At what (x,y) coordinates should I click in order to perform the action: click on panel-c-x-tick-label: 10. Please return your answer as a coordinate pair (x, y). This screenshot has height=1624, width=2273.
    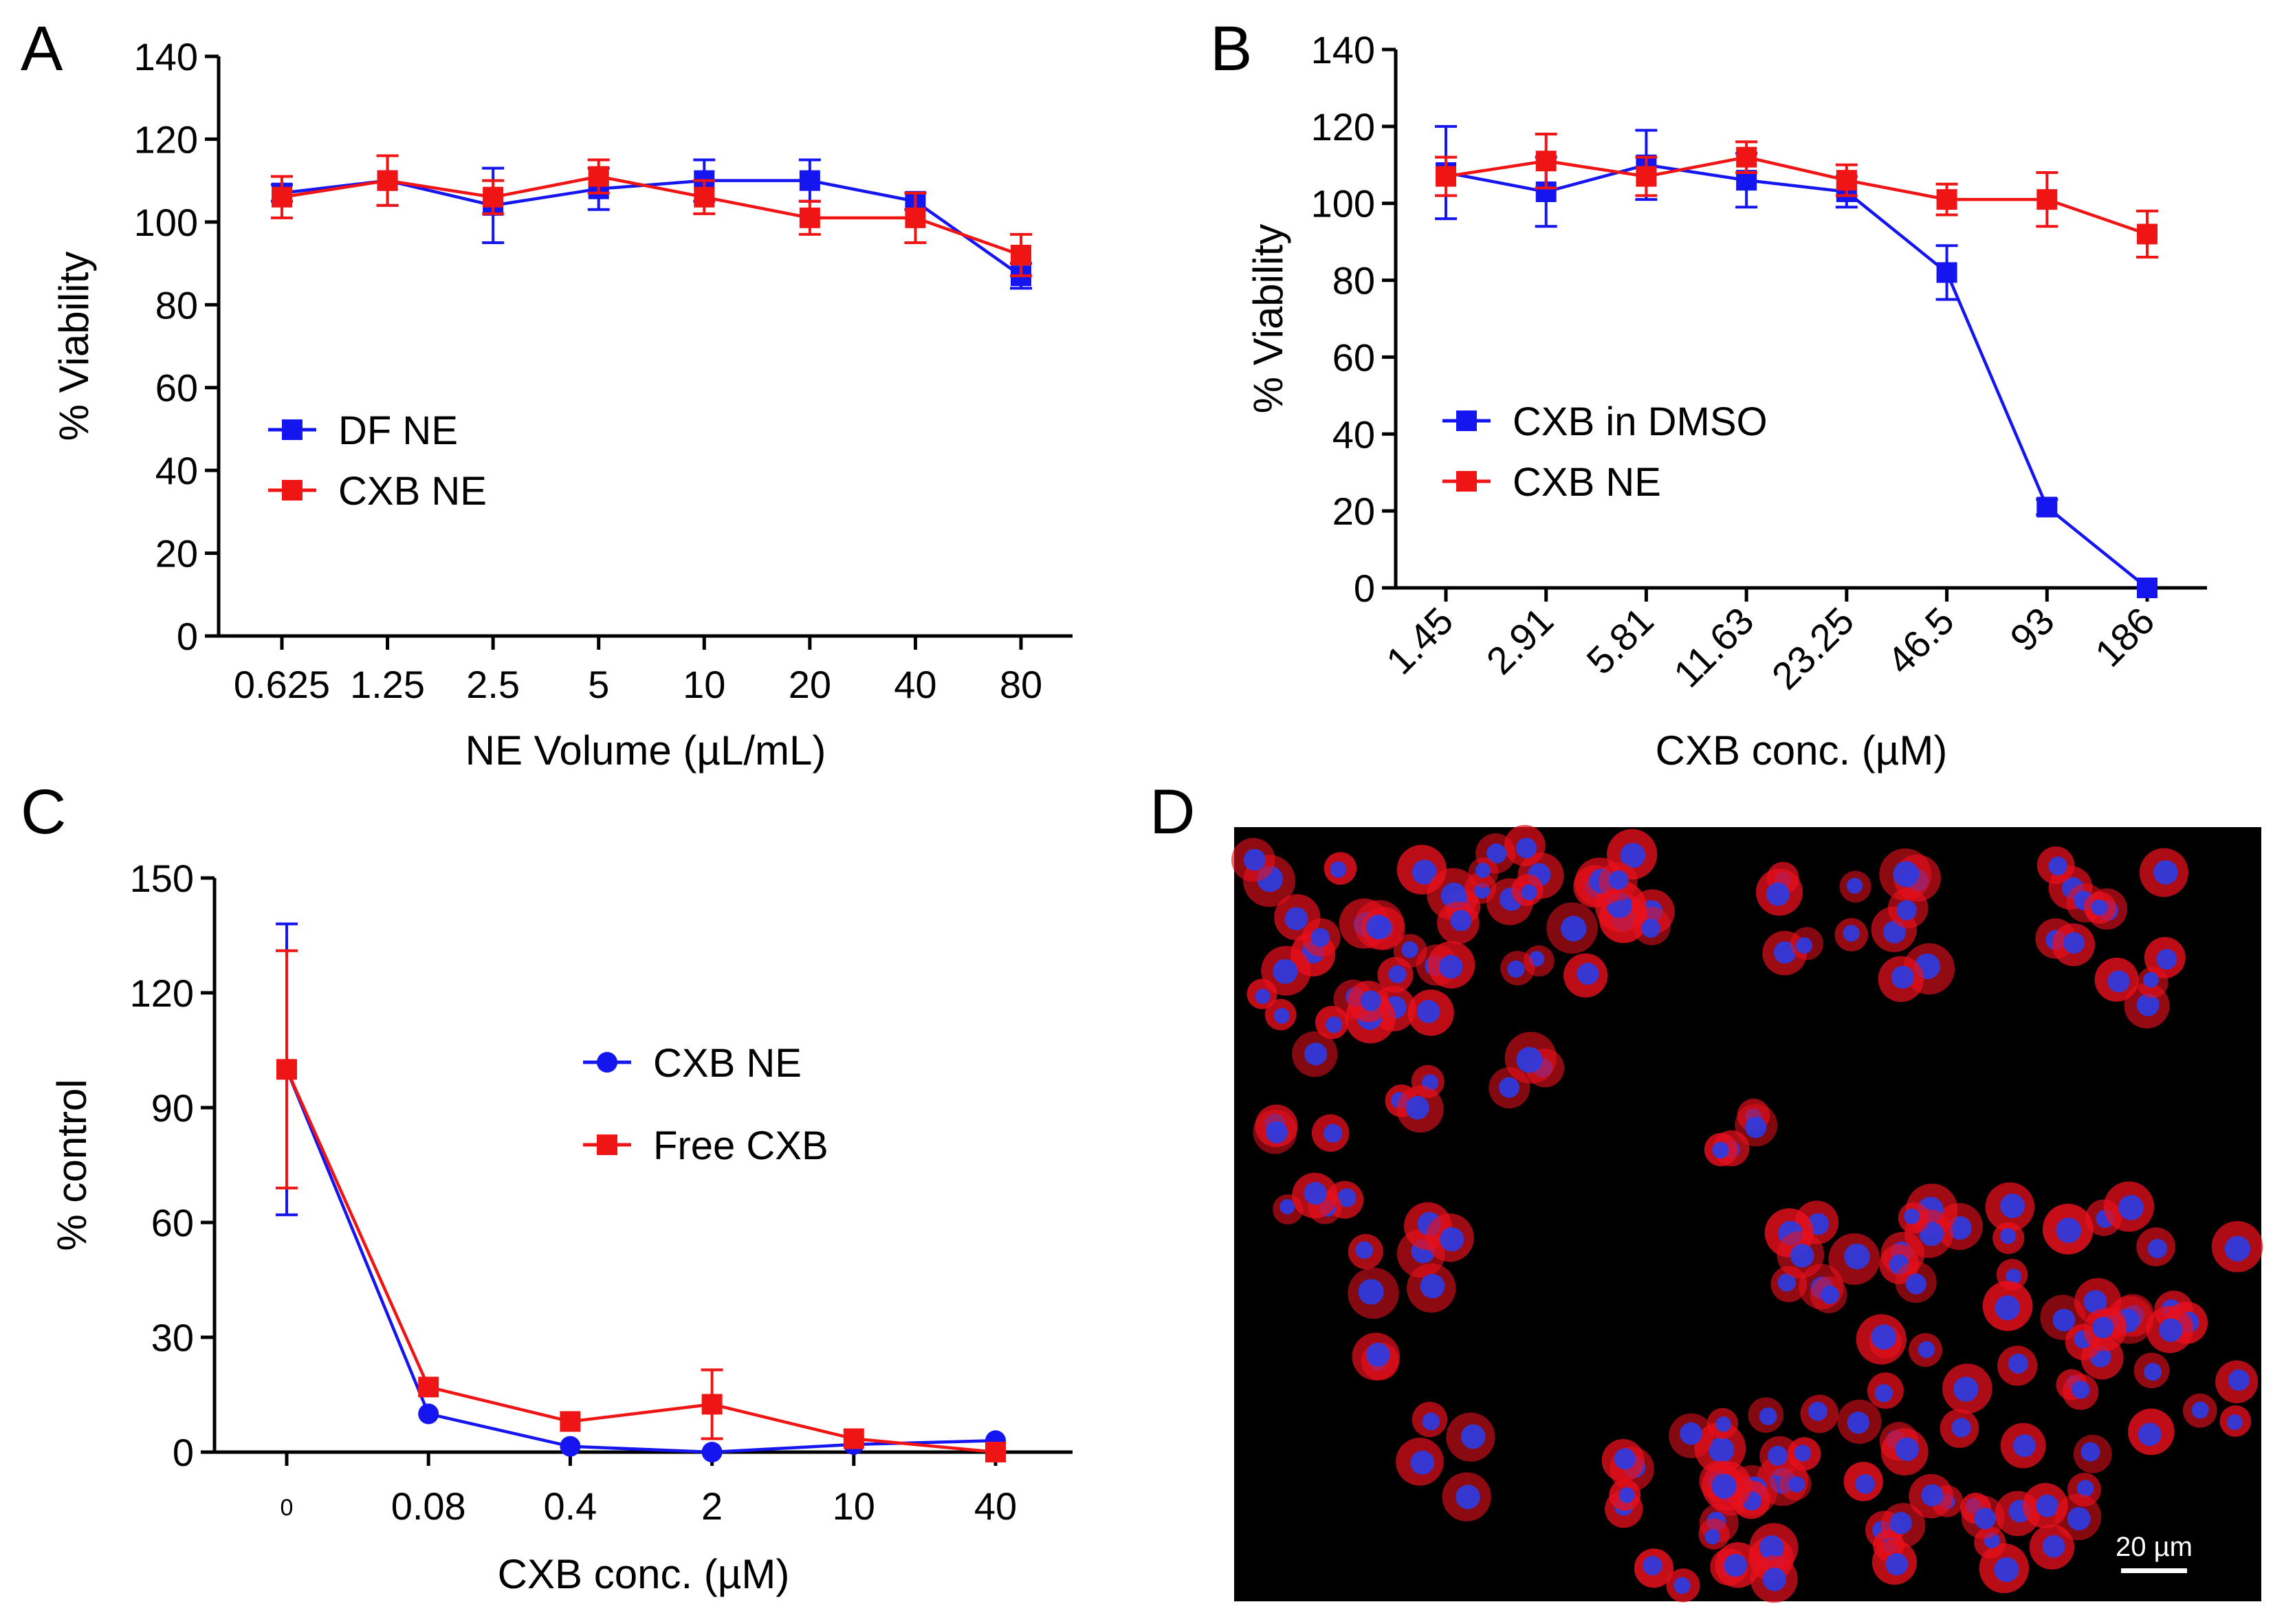
    Looking at the image, I should click on (854, 1506).